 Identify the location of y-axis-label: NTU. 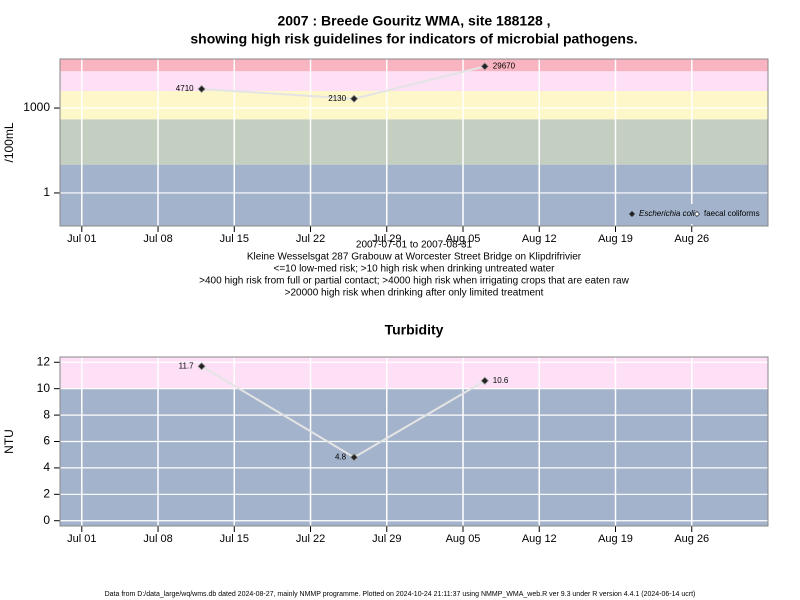
(9, 441).